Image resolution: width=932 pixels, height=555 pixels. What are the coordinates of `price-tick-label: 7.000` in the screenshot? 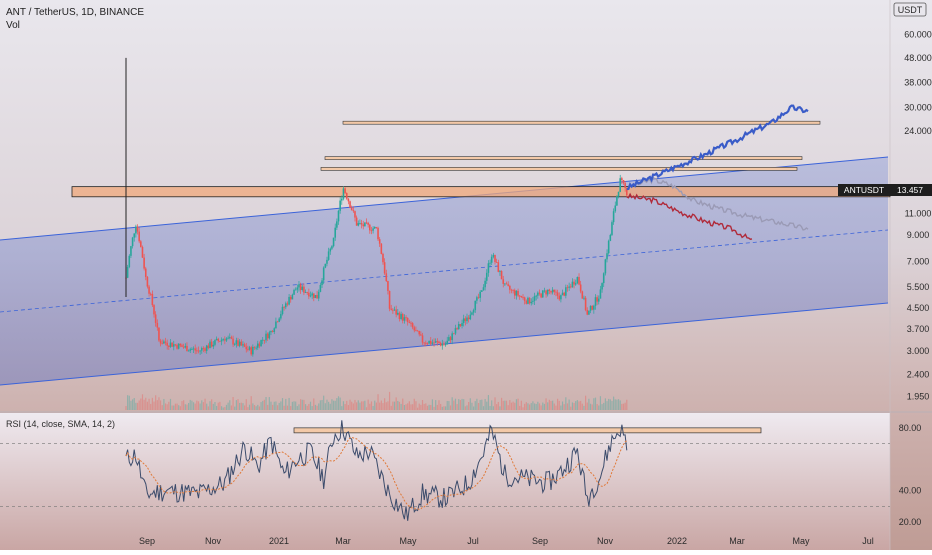 It's located at (918, 261).